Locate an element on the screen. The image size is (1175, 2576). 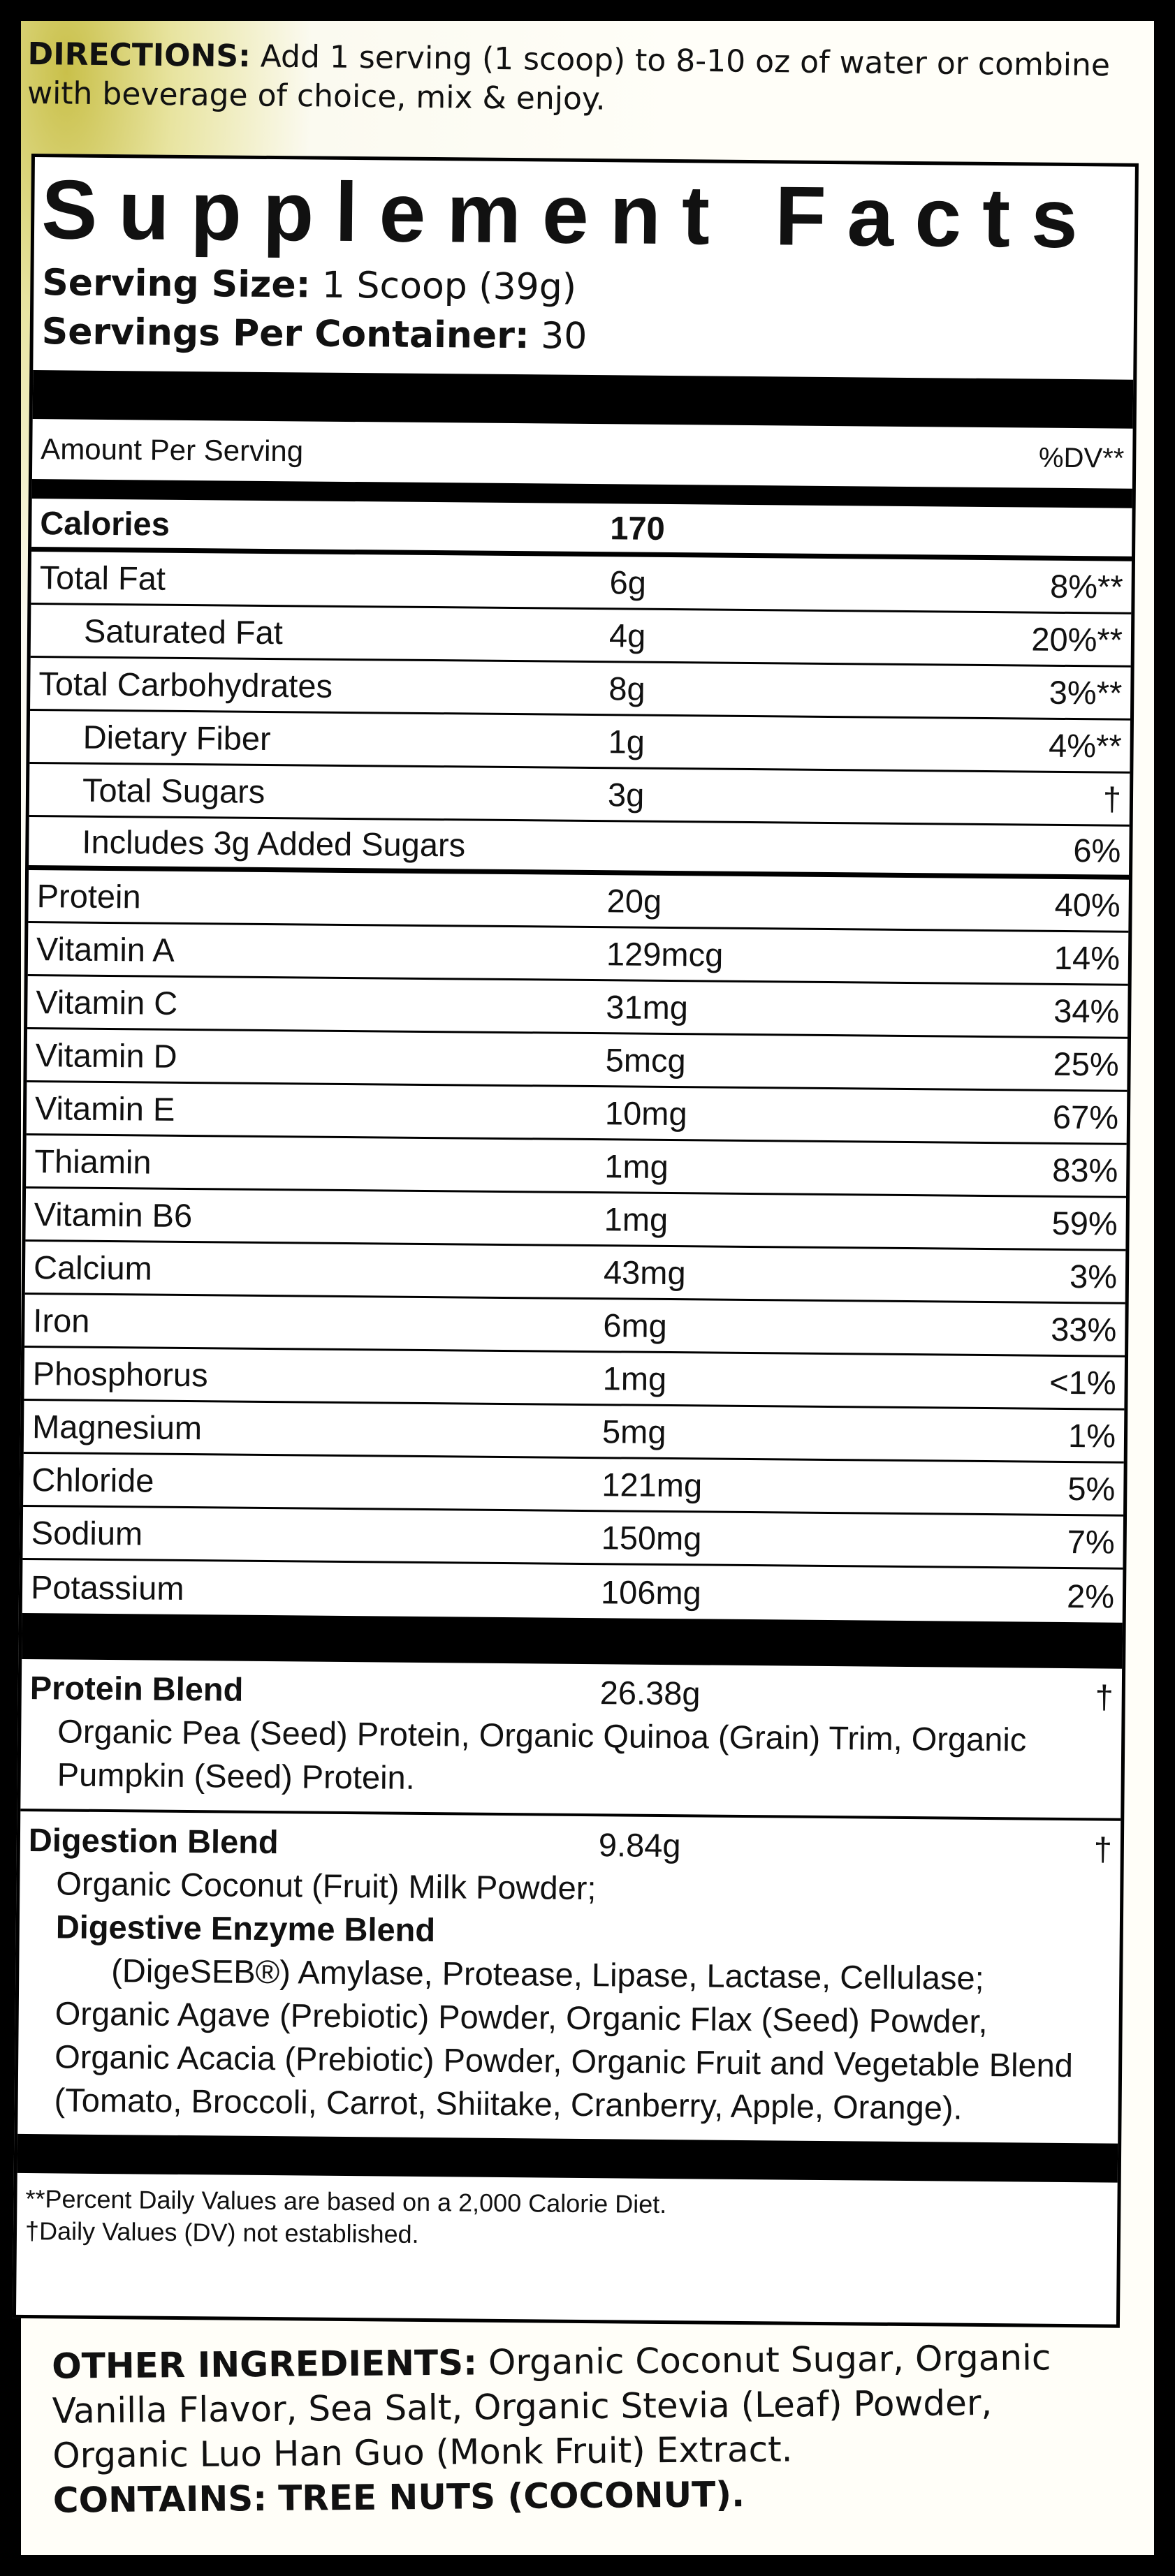
contains-text: TREE NUTS (COCONUT). is located at coordinates (511, 2496).